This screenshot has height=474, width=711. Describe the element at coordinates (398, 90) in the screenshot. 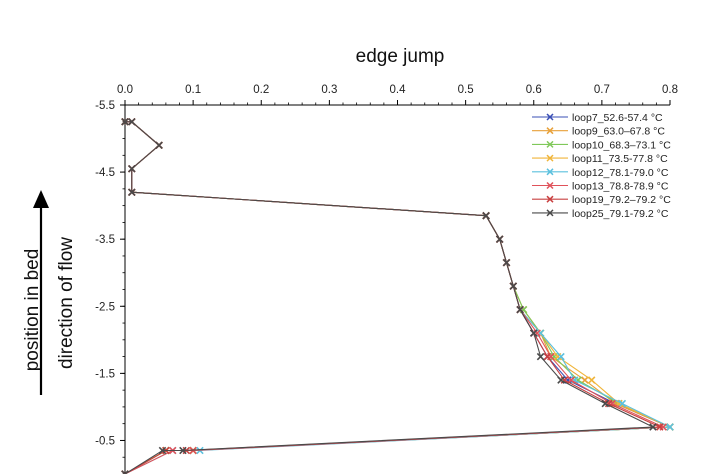

I see `x-tick-label: 0.4` at that location.